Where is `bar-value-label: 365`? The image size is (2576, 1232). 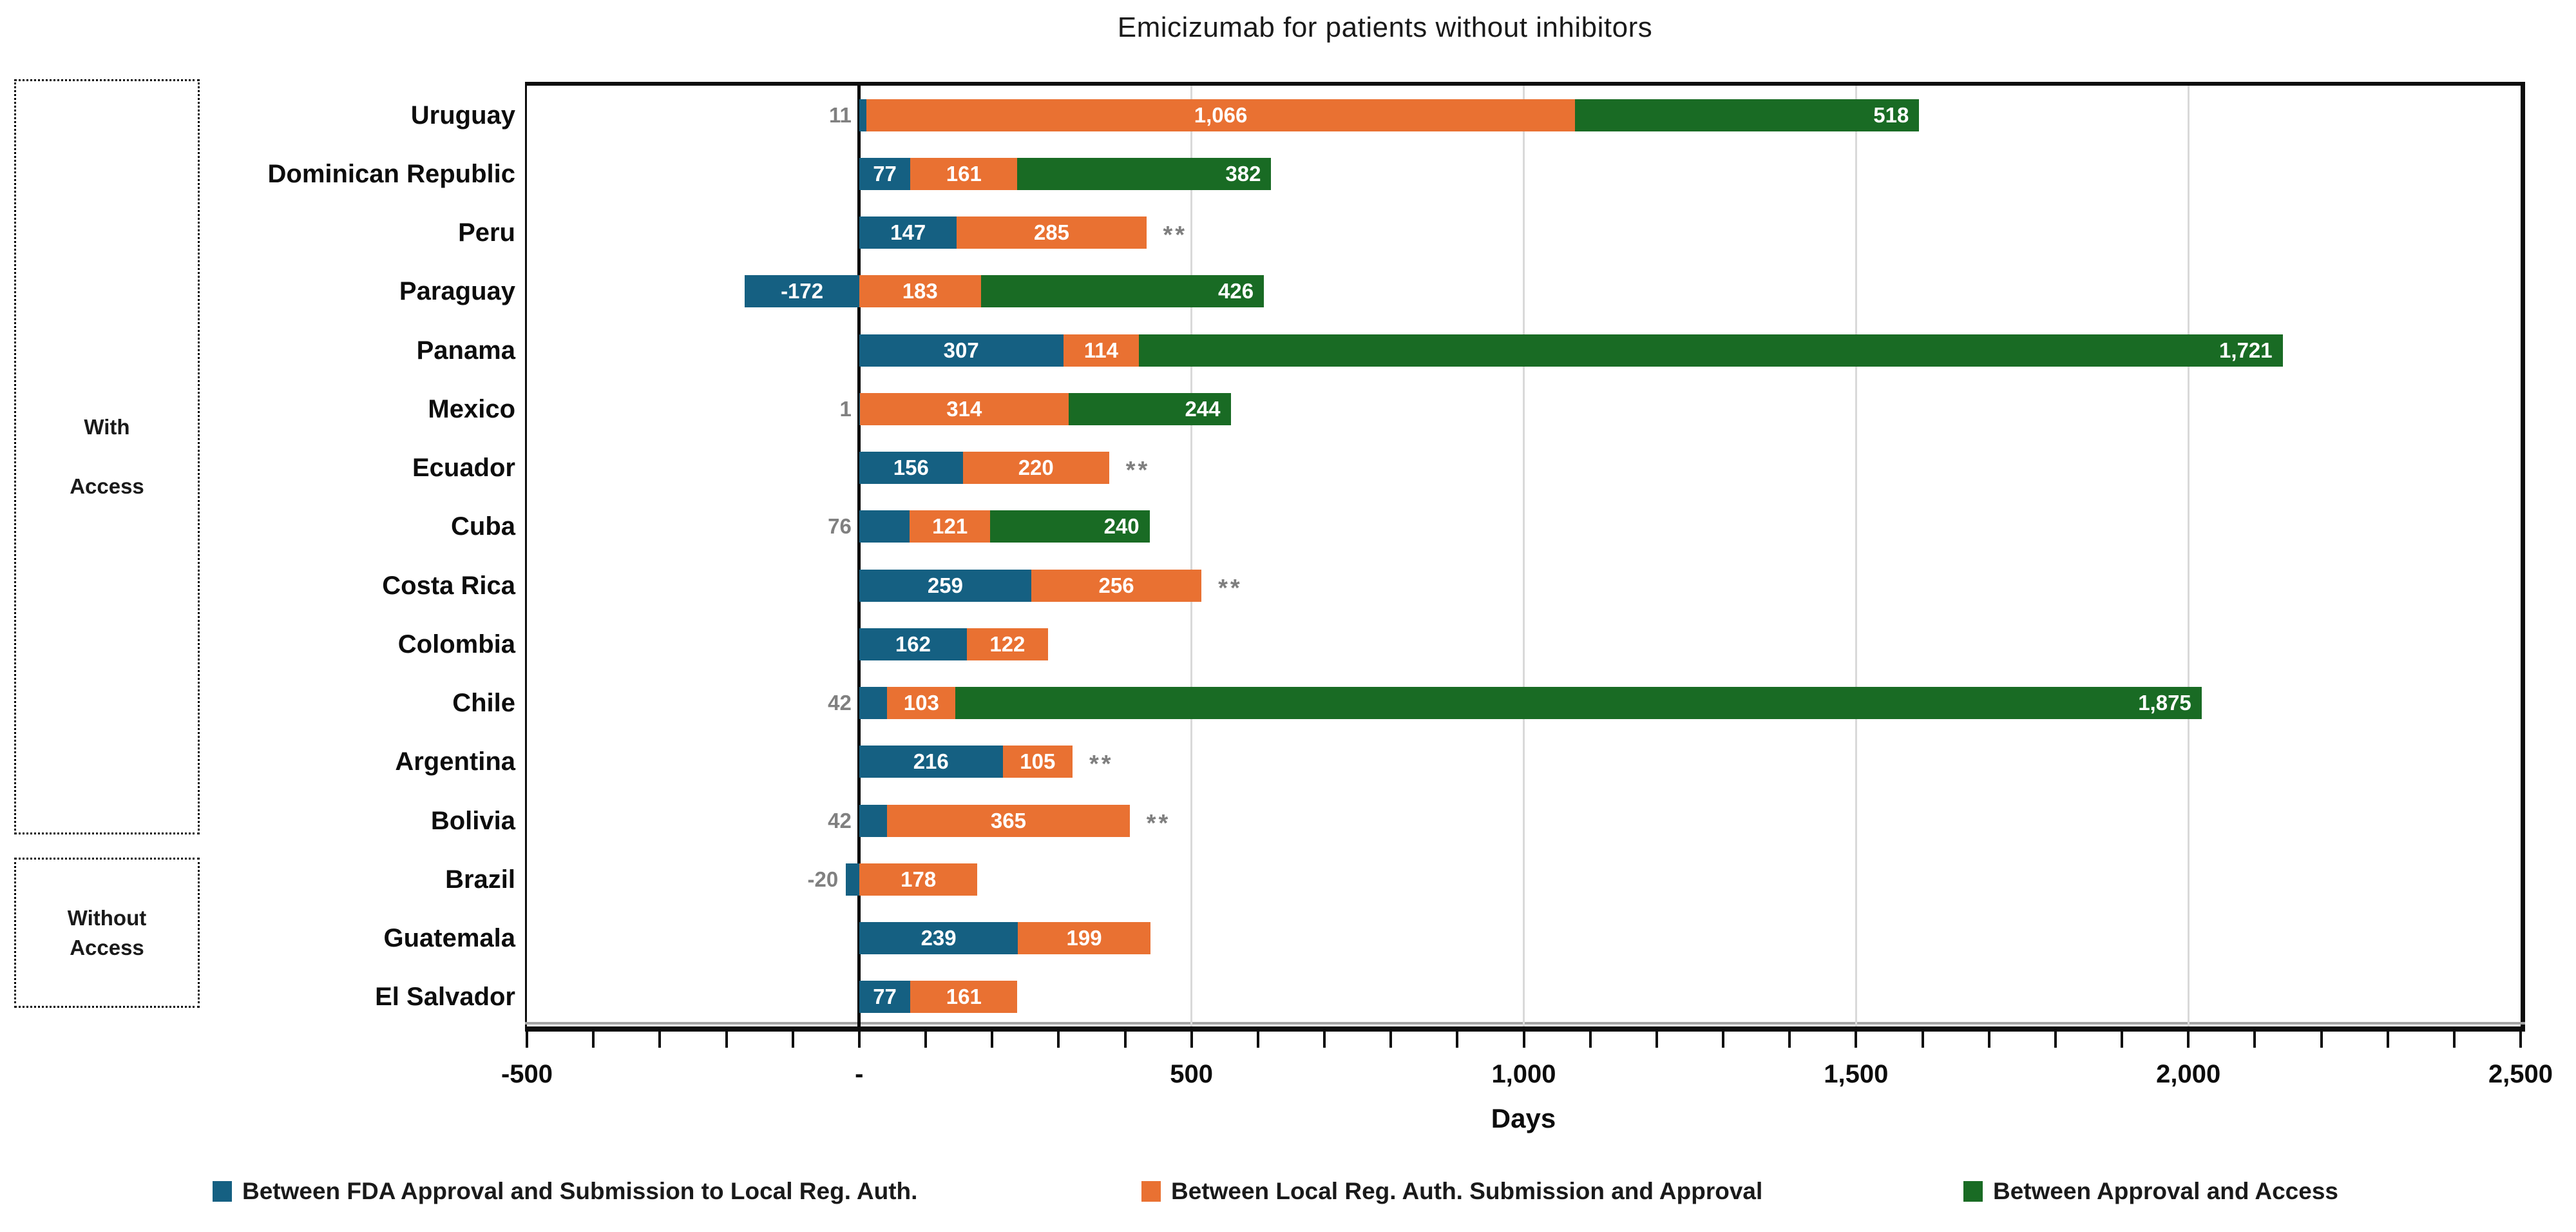 bar-value-label: 365 is located at coordinates (1008, 820).